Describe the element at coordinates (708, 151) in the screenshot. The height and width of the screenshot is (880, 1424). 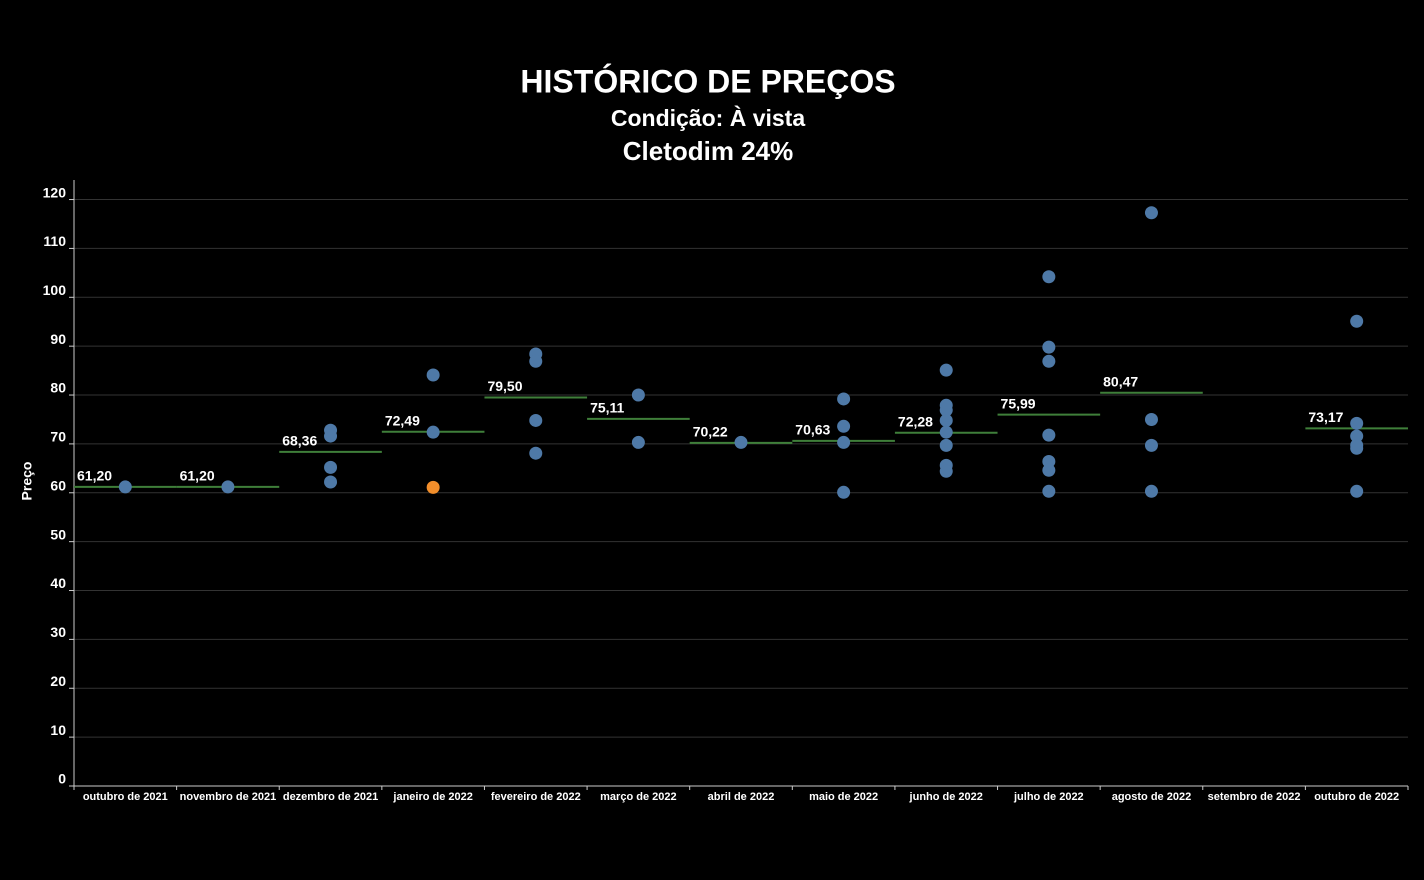
I see `product-name: Cletodim 24%` at that location.